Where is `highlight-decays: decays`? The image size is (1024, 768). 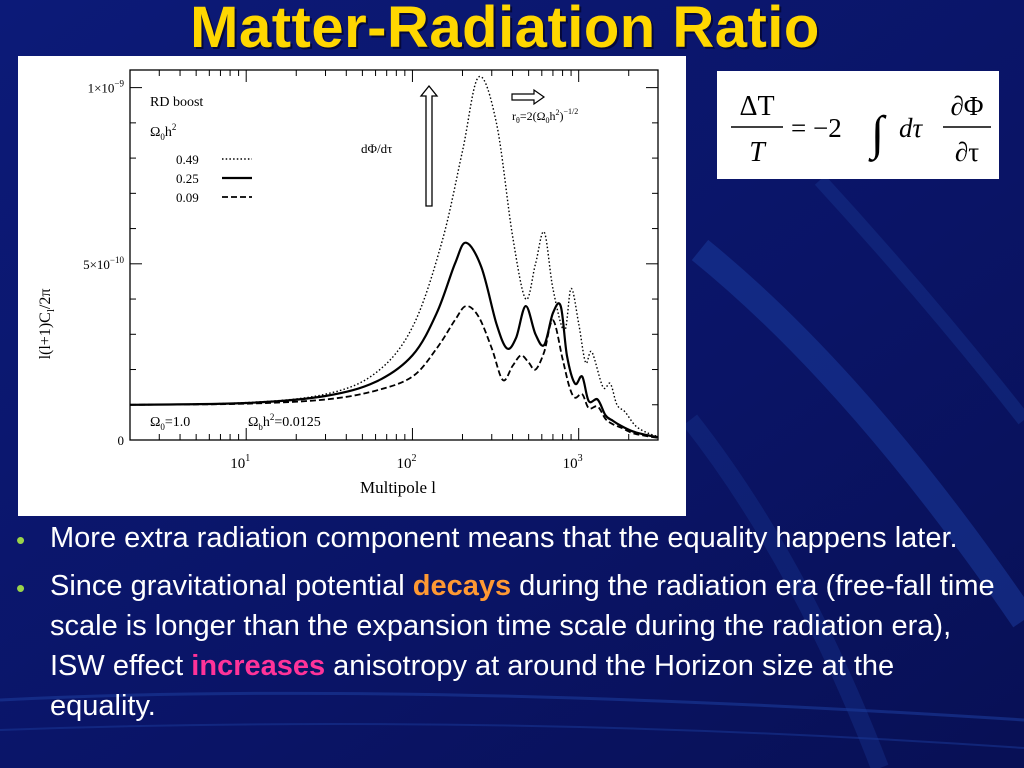 highlight-decays: decays is located at coordinates (462, 586).